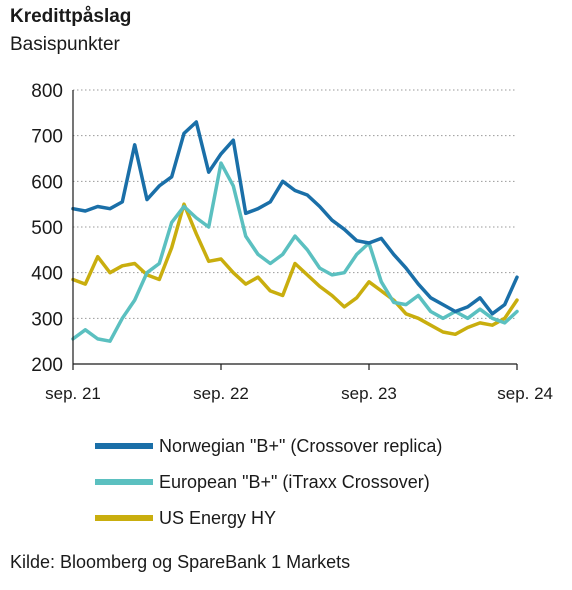 This screenshot has height=590, width=572. What do you see at coordinates (47, 319) in the screenshot?
I see `y-tick-label-1: 300` at bounding box center [47, 319].